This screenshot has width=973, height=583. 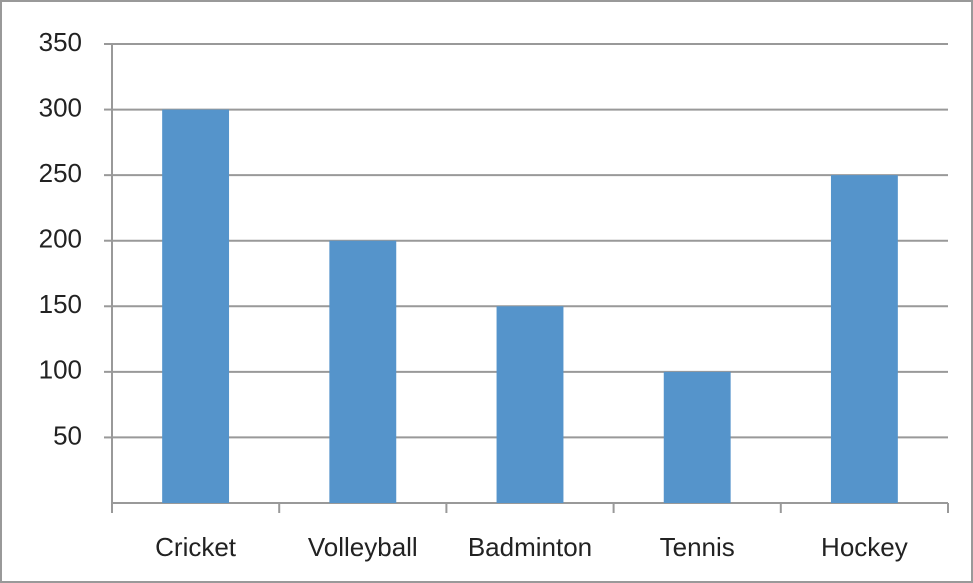 What do you see at coordinates (363, 547) in the screenshot?
I see `x-tick-label: Volleyball` at bounding box center [363, 547].